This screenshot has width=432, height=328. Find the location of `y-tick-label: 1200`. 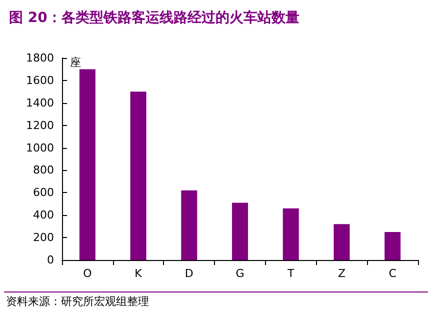

y-tick-label: 1200 is located at coordinates (40, 125).